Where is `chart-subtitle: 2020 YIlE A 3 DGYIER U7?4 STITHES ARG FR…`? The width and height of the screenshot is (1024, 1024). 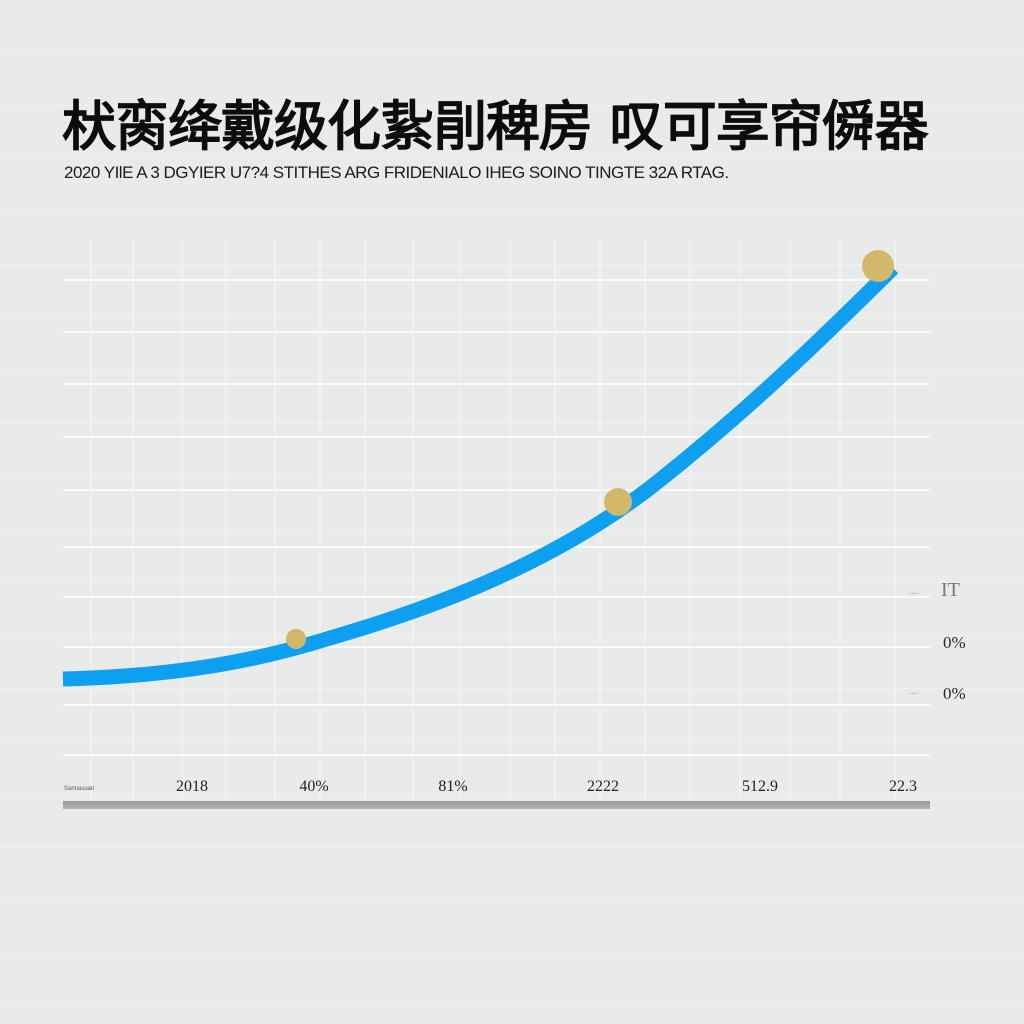 chart-subtitle: 2020 YIlE A 3 DGYIER U7?4 STITHES ARG FR… is located at coordinates (396, 172).